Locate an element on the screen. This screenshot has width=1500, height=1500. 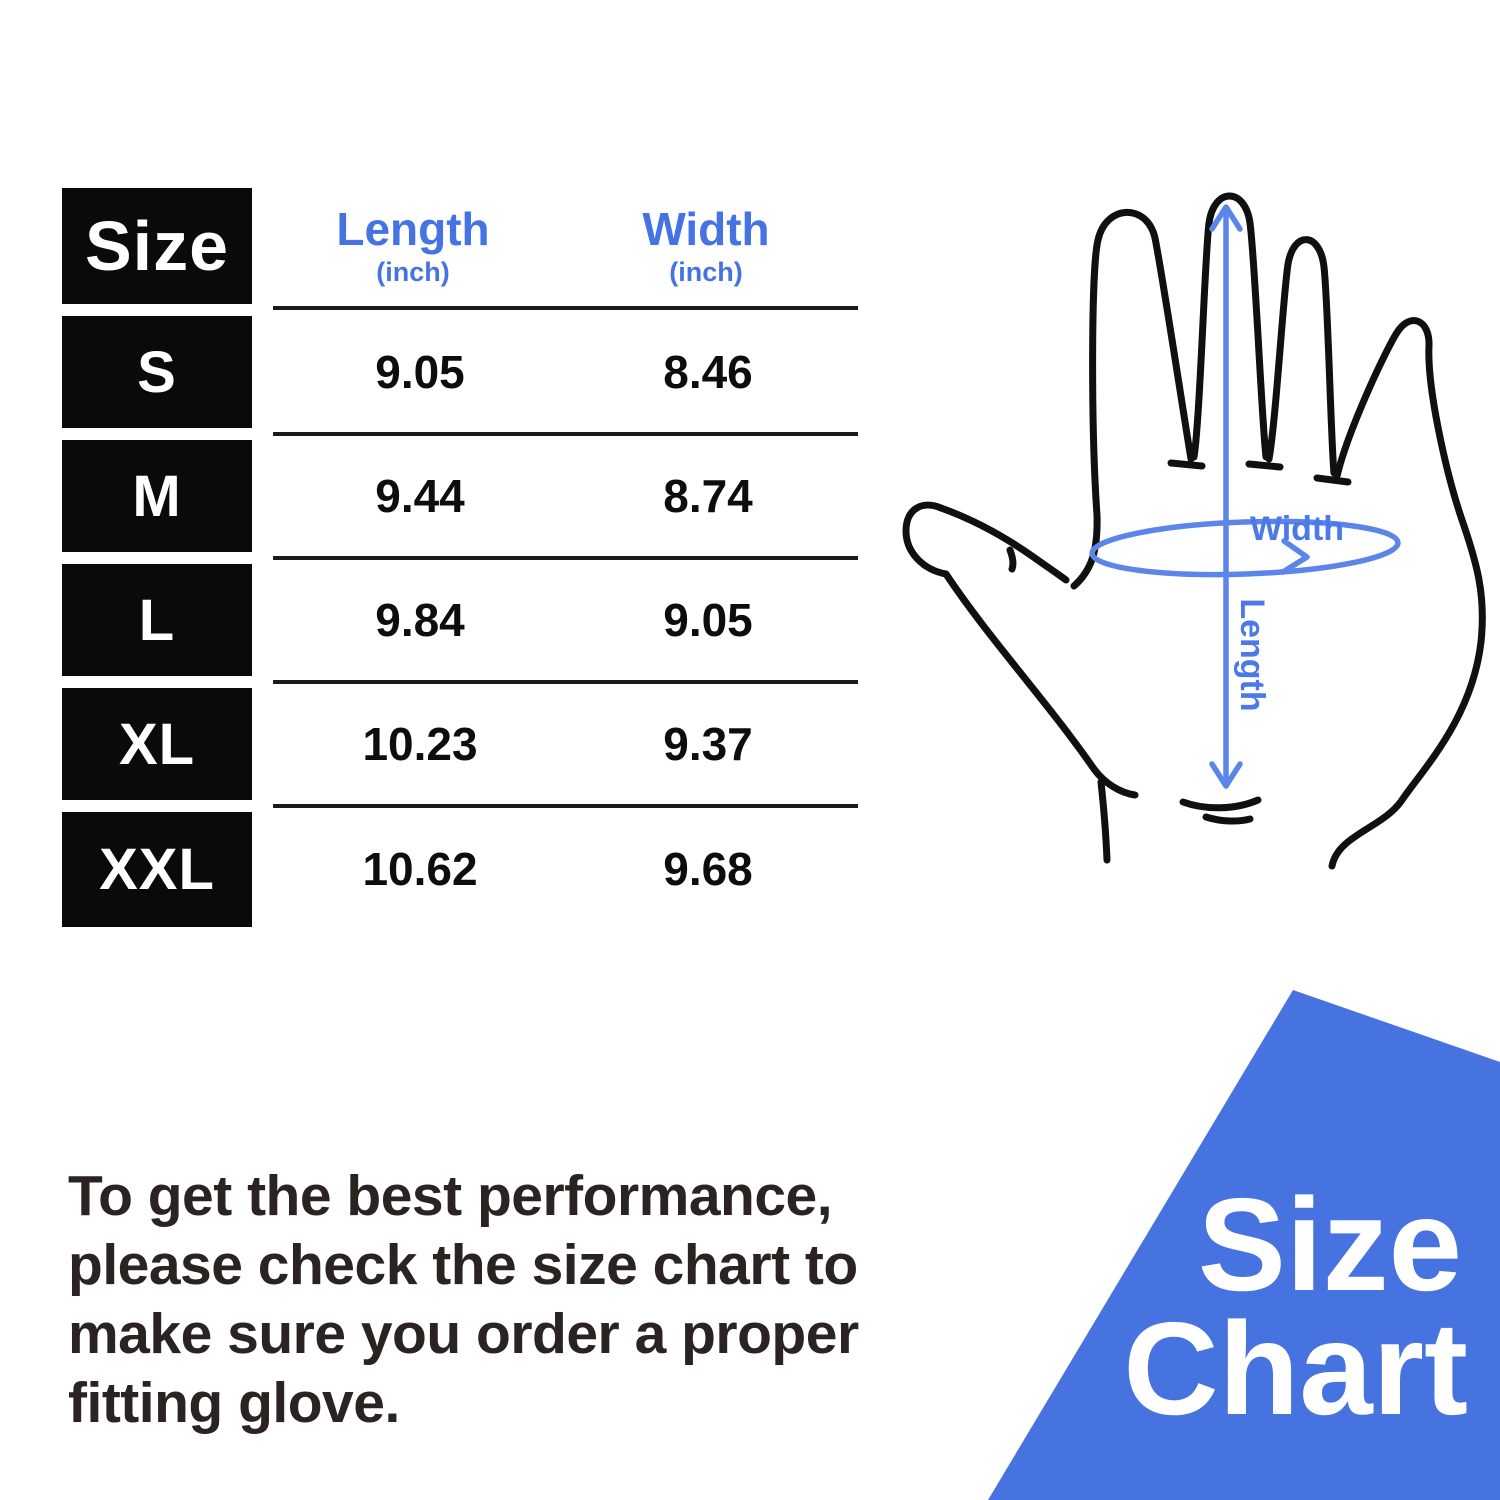
cell-s-length: 9.05 is located at coordinates (420, 372).